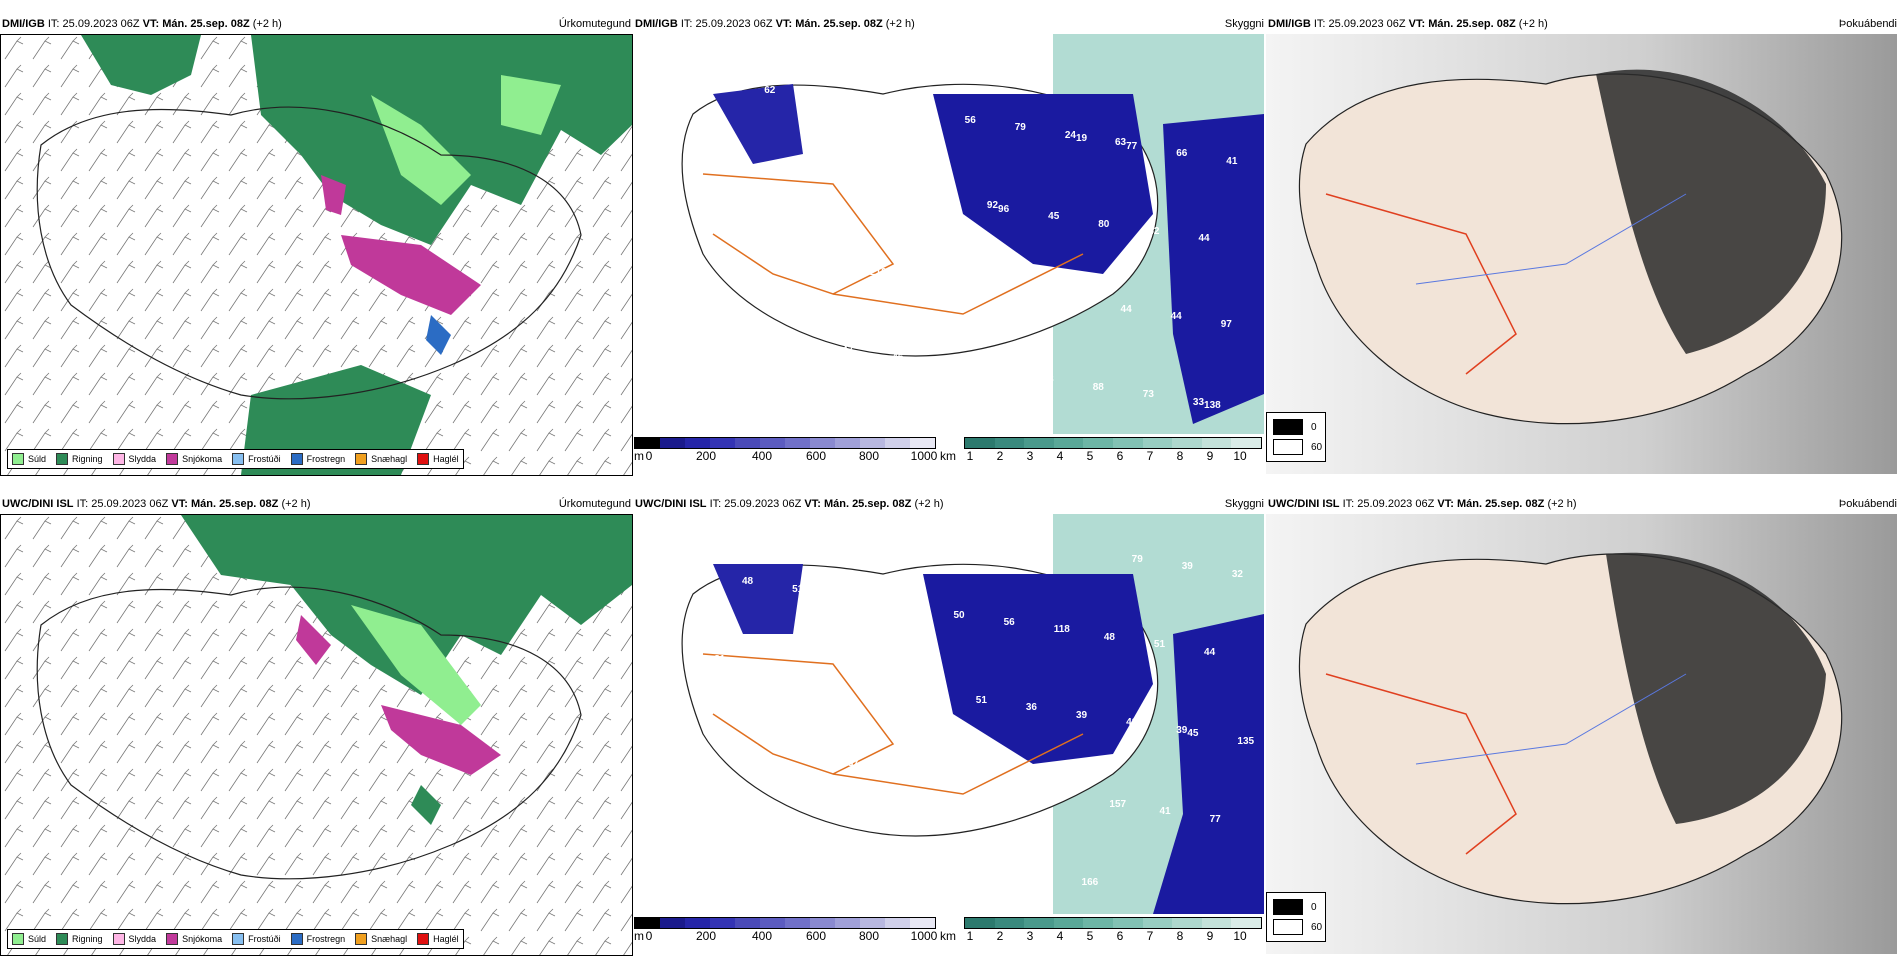 This screenshot has width=1900, height=957. Describe the element at coordinates (816, 936) in the screenshot. I see `tick: 600` at that location.